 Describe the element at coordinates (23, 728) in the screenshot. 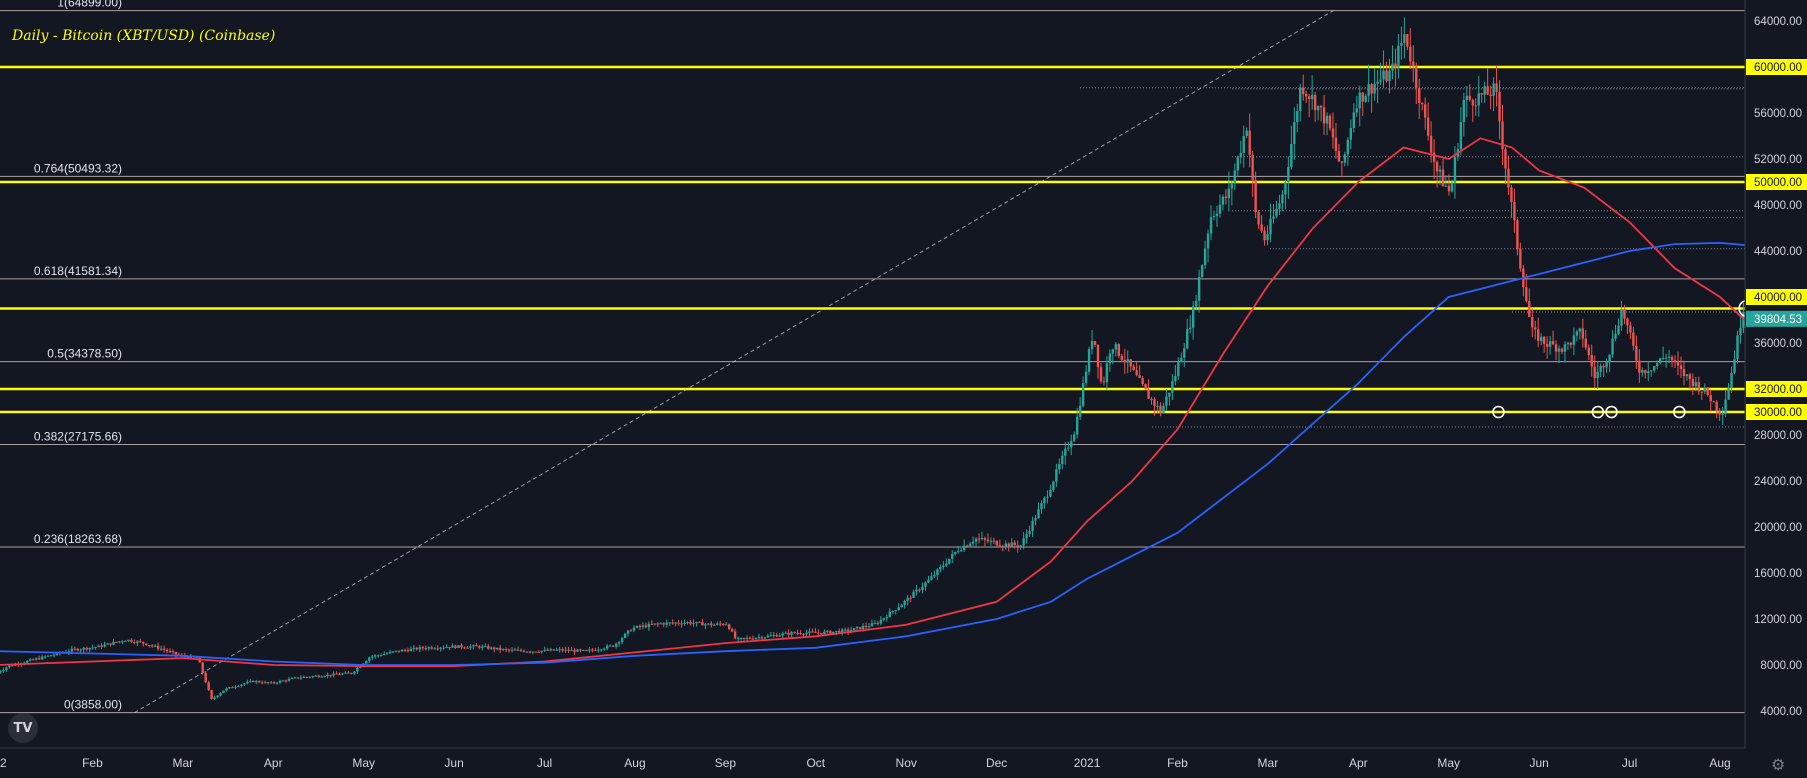

I see `tradingview-logo-icon: TV` at that location.